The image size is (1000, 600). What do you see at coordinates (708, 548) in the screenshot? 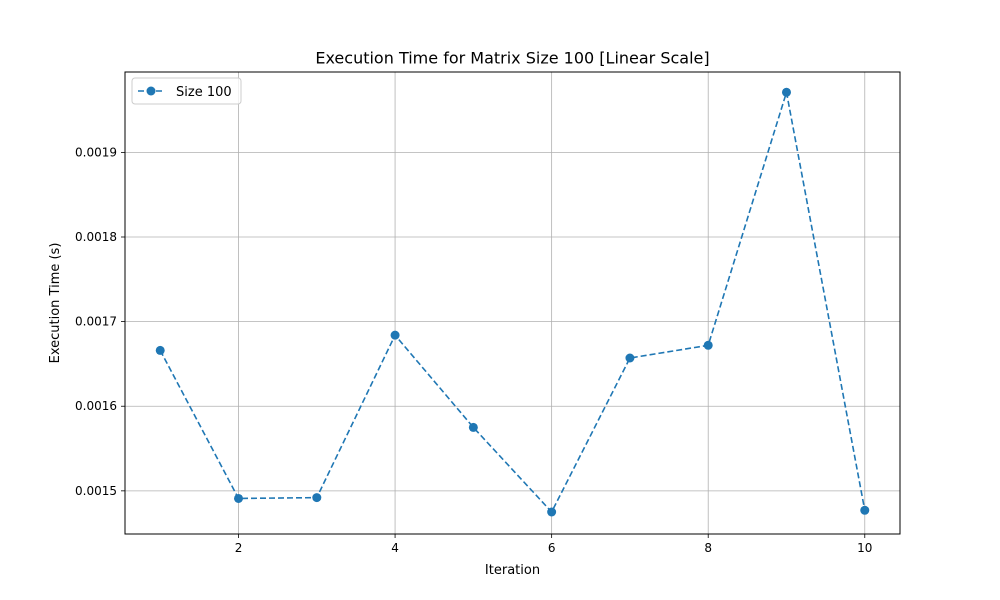
I see `x-tick-label: 8` at bounding box center [708, 548].